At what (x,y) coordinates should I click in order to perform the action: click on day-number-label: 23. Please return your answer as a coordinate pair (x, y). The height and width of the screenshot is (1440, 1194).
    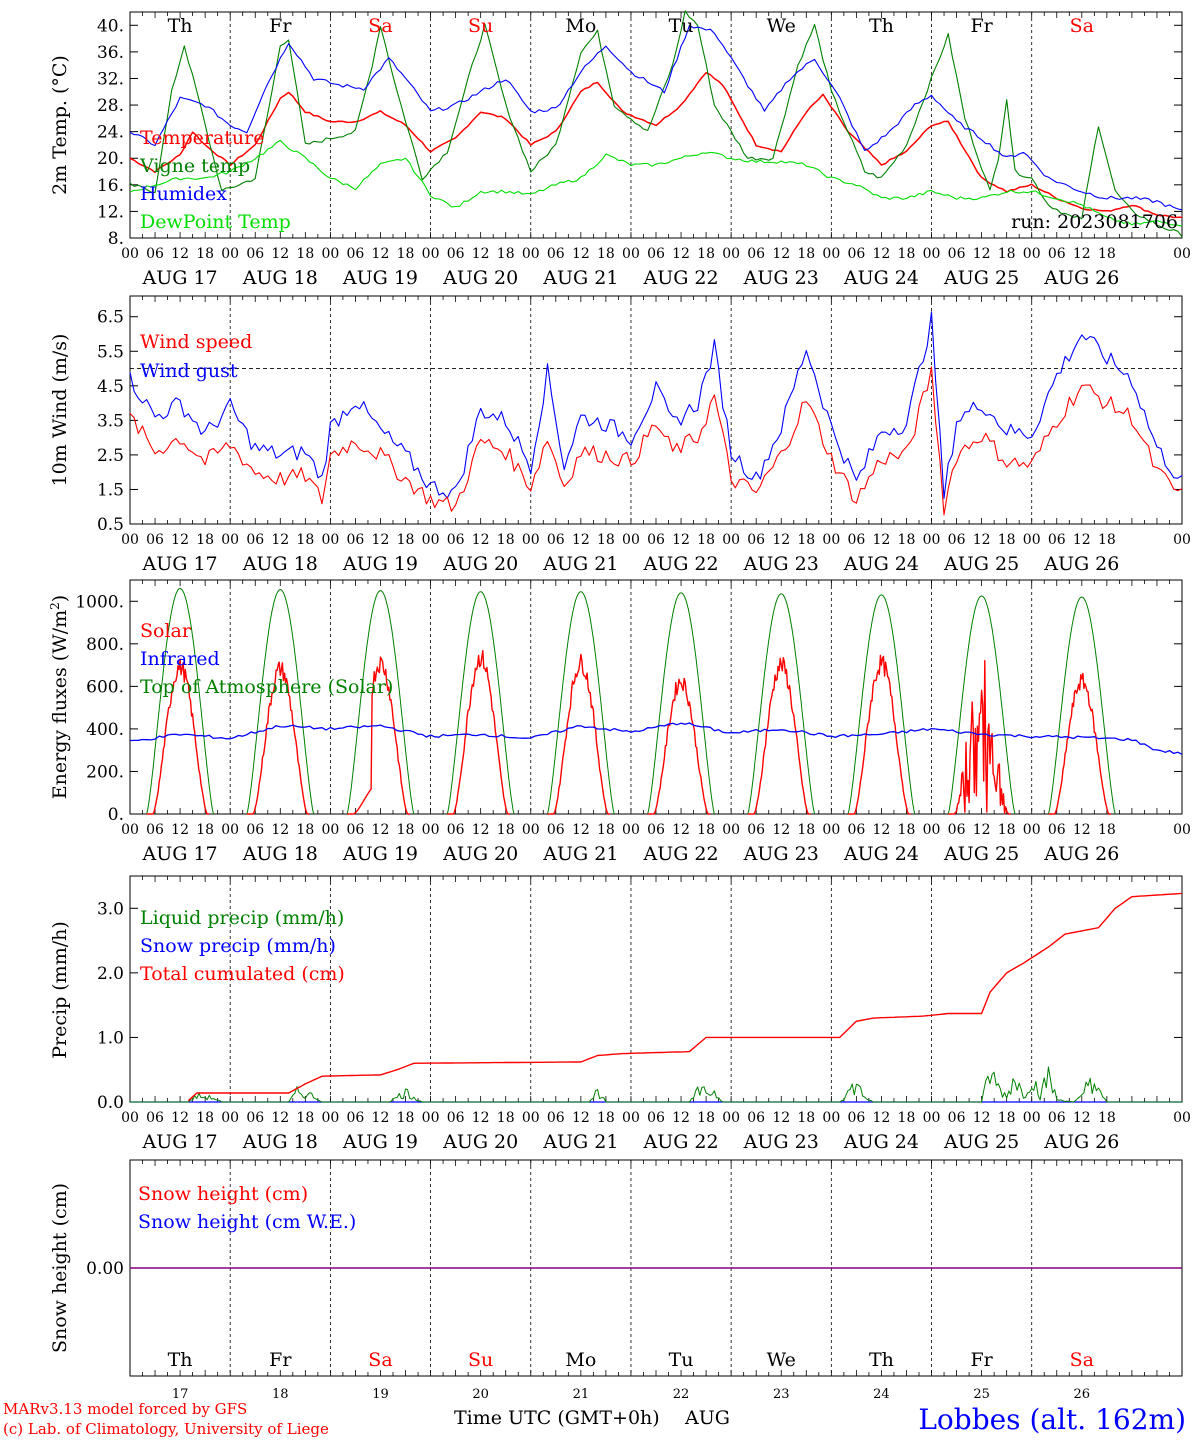
    Looking at the image, I should click on (781, 1394).